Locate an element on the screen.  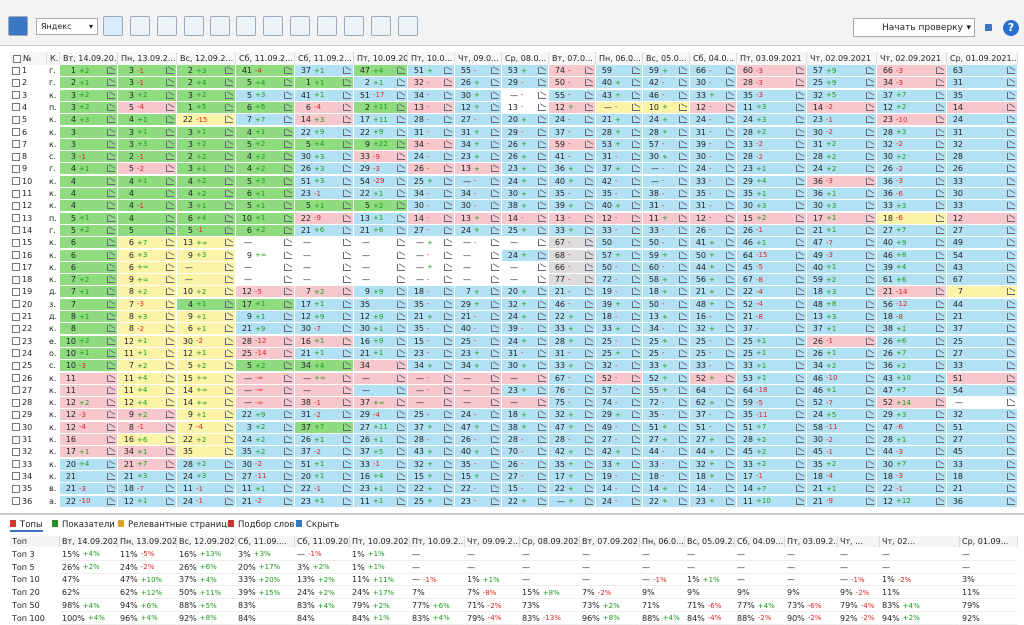
tool-button is located at coordinates (246, 26).